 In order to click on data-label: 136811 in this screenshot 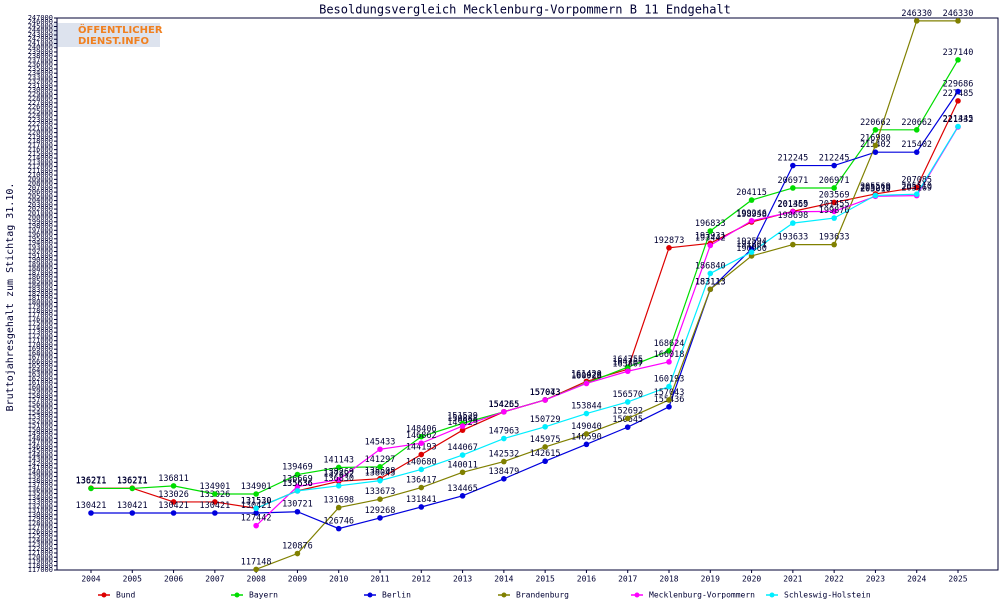, I will do `click(173, 479)`.